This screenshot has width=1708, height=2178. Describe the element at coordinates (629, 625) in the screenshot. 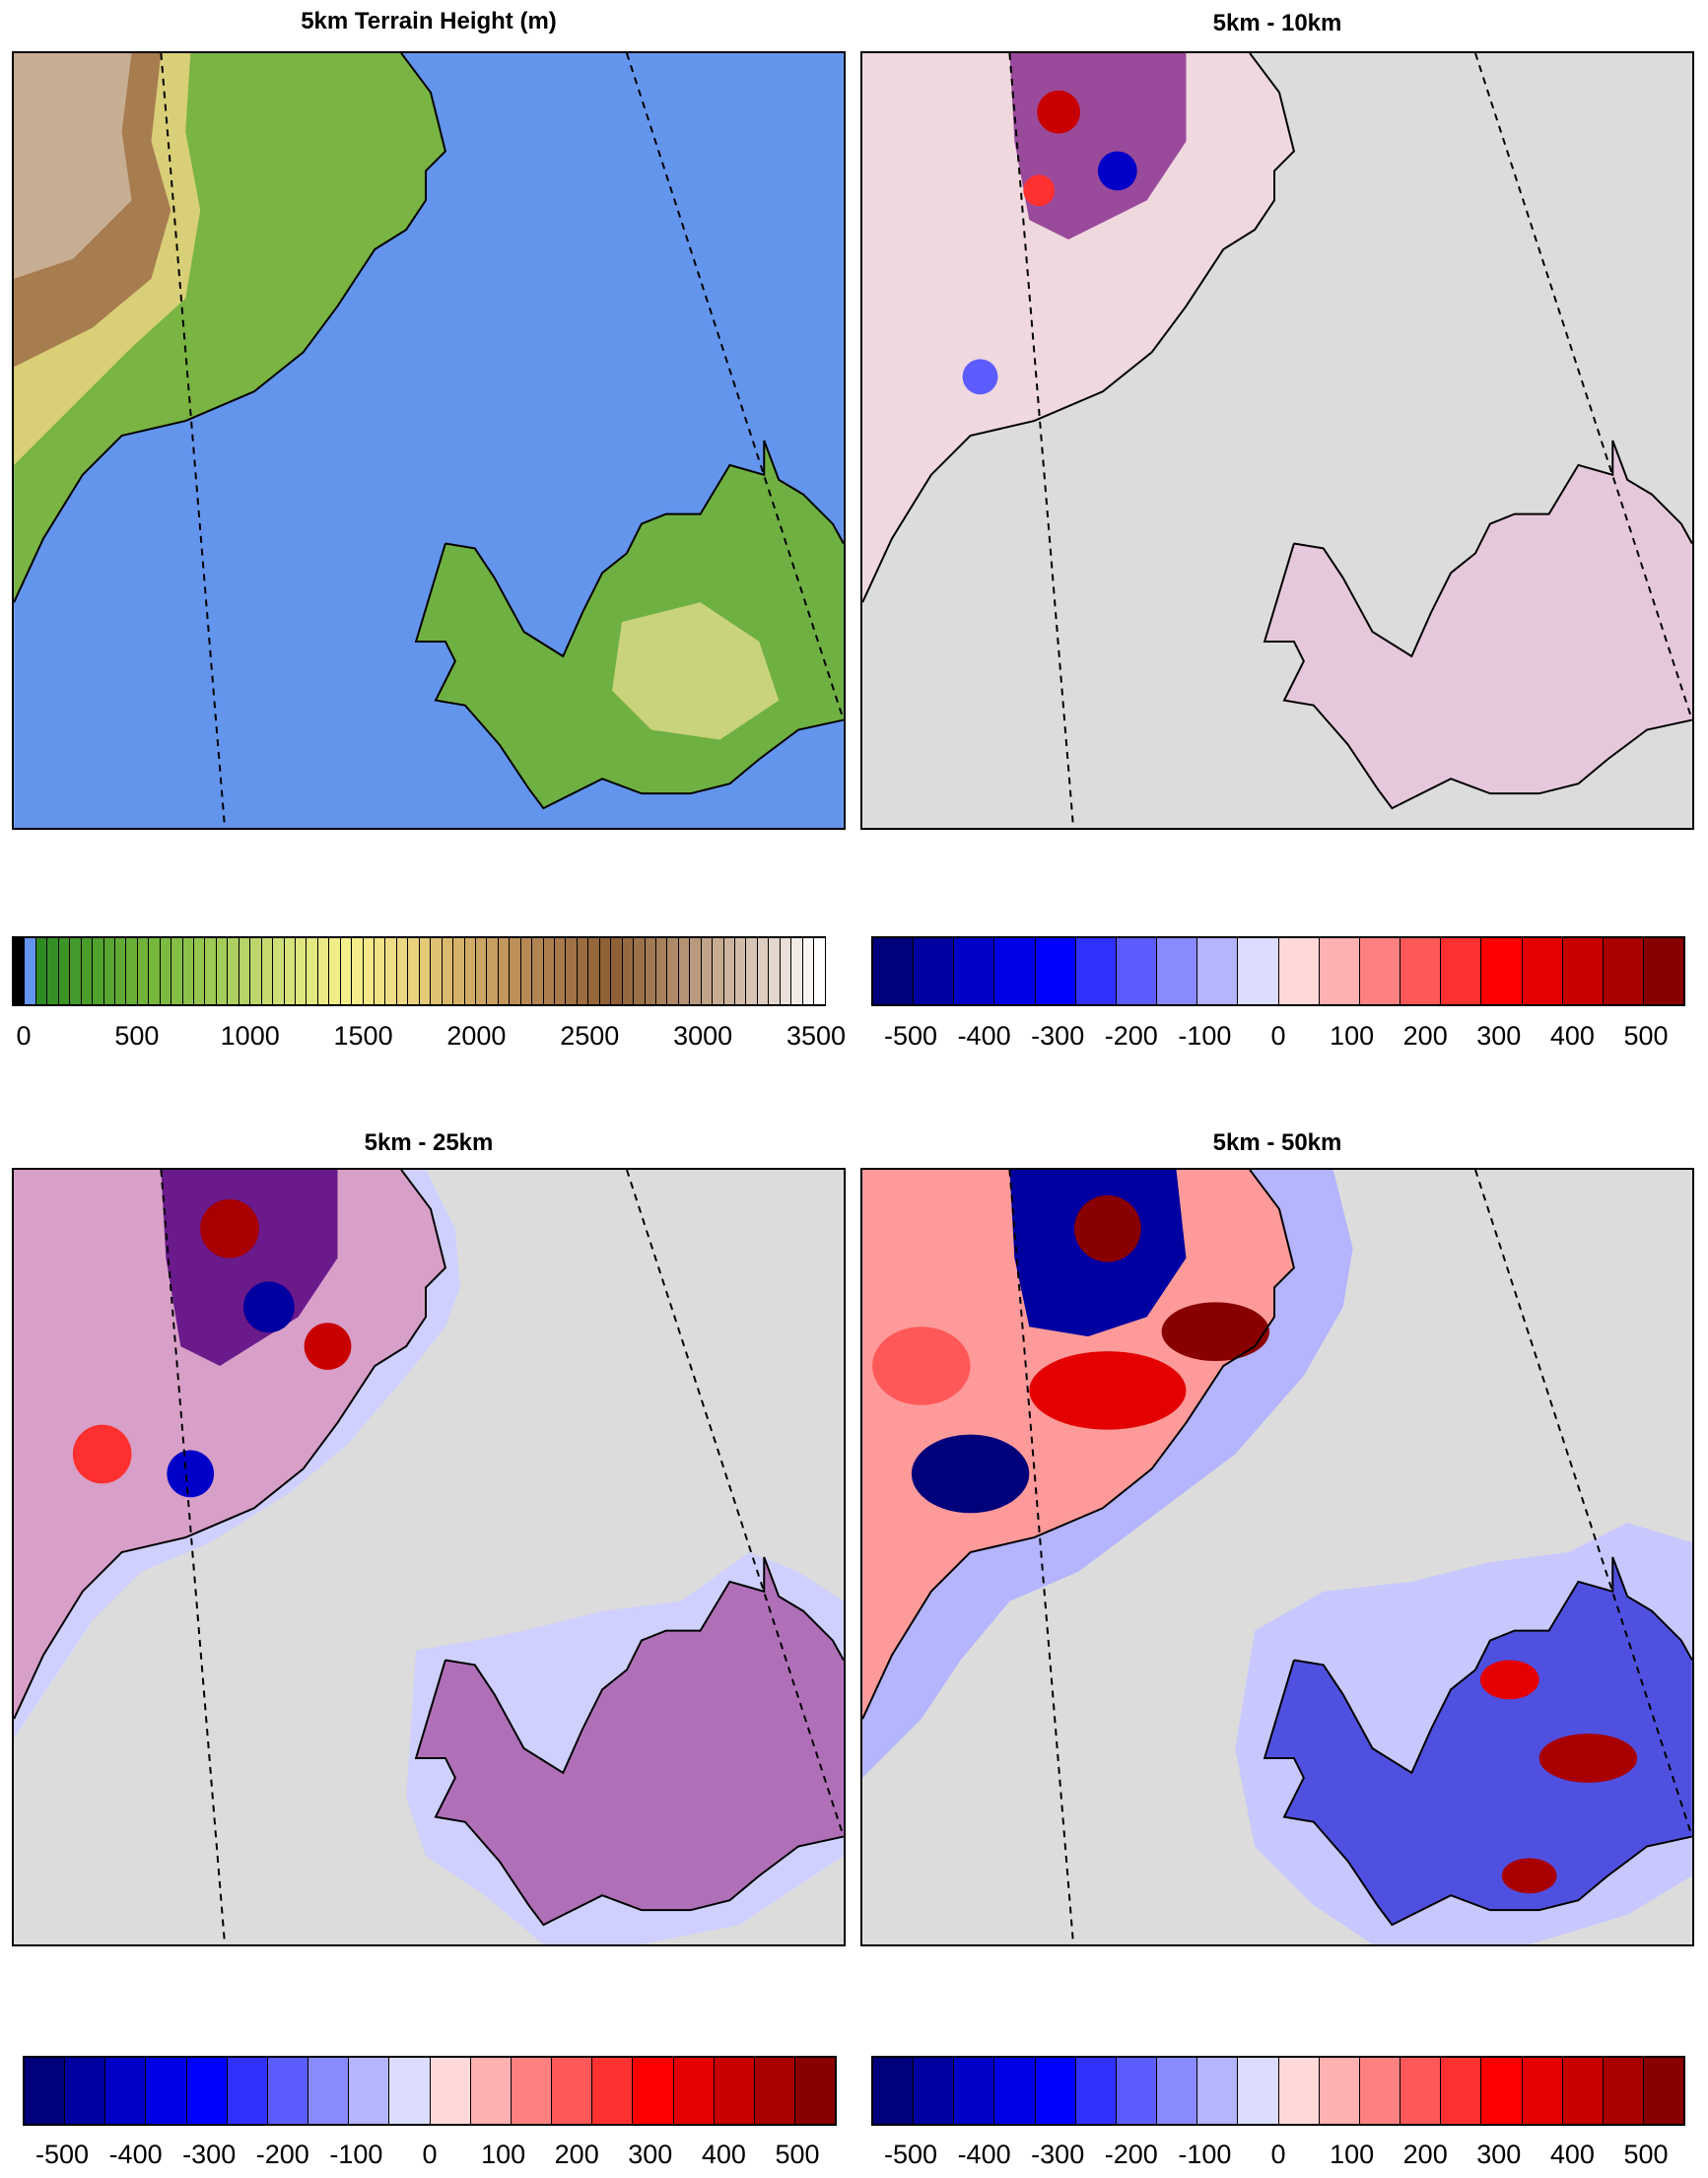

I see `coastline-iceland` at that location.